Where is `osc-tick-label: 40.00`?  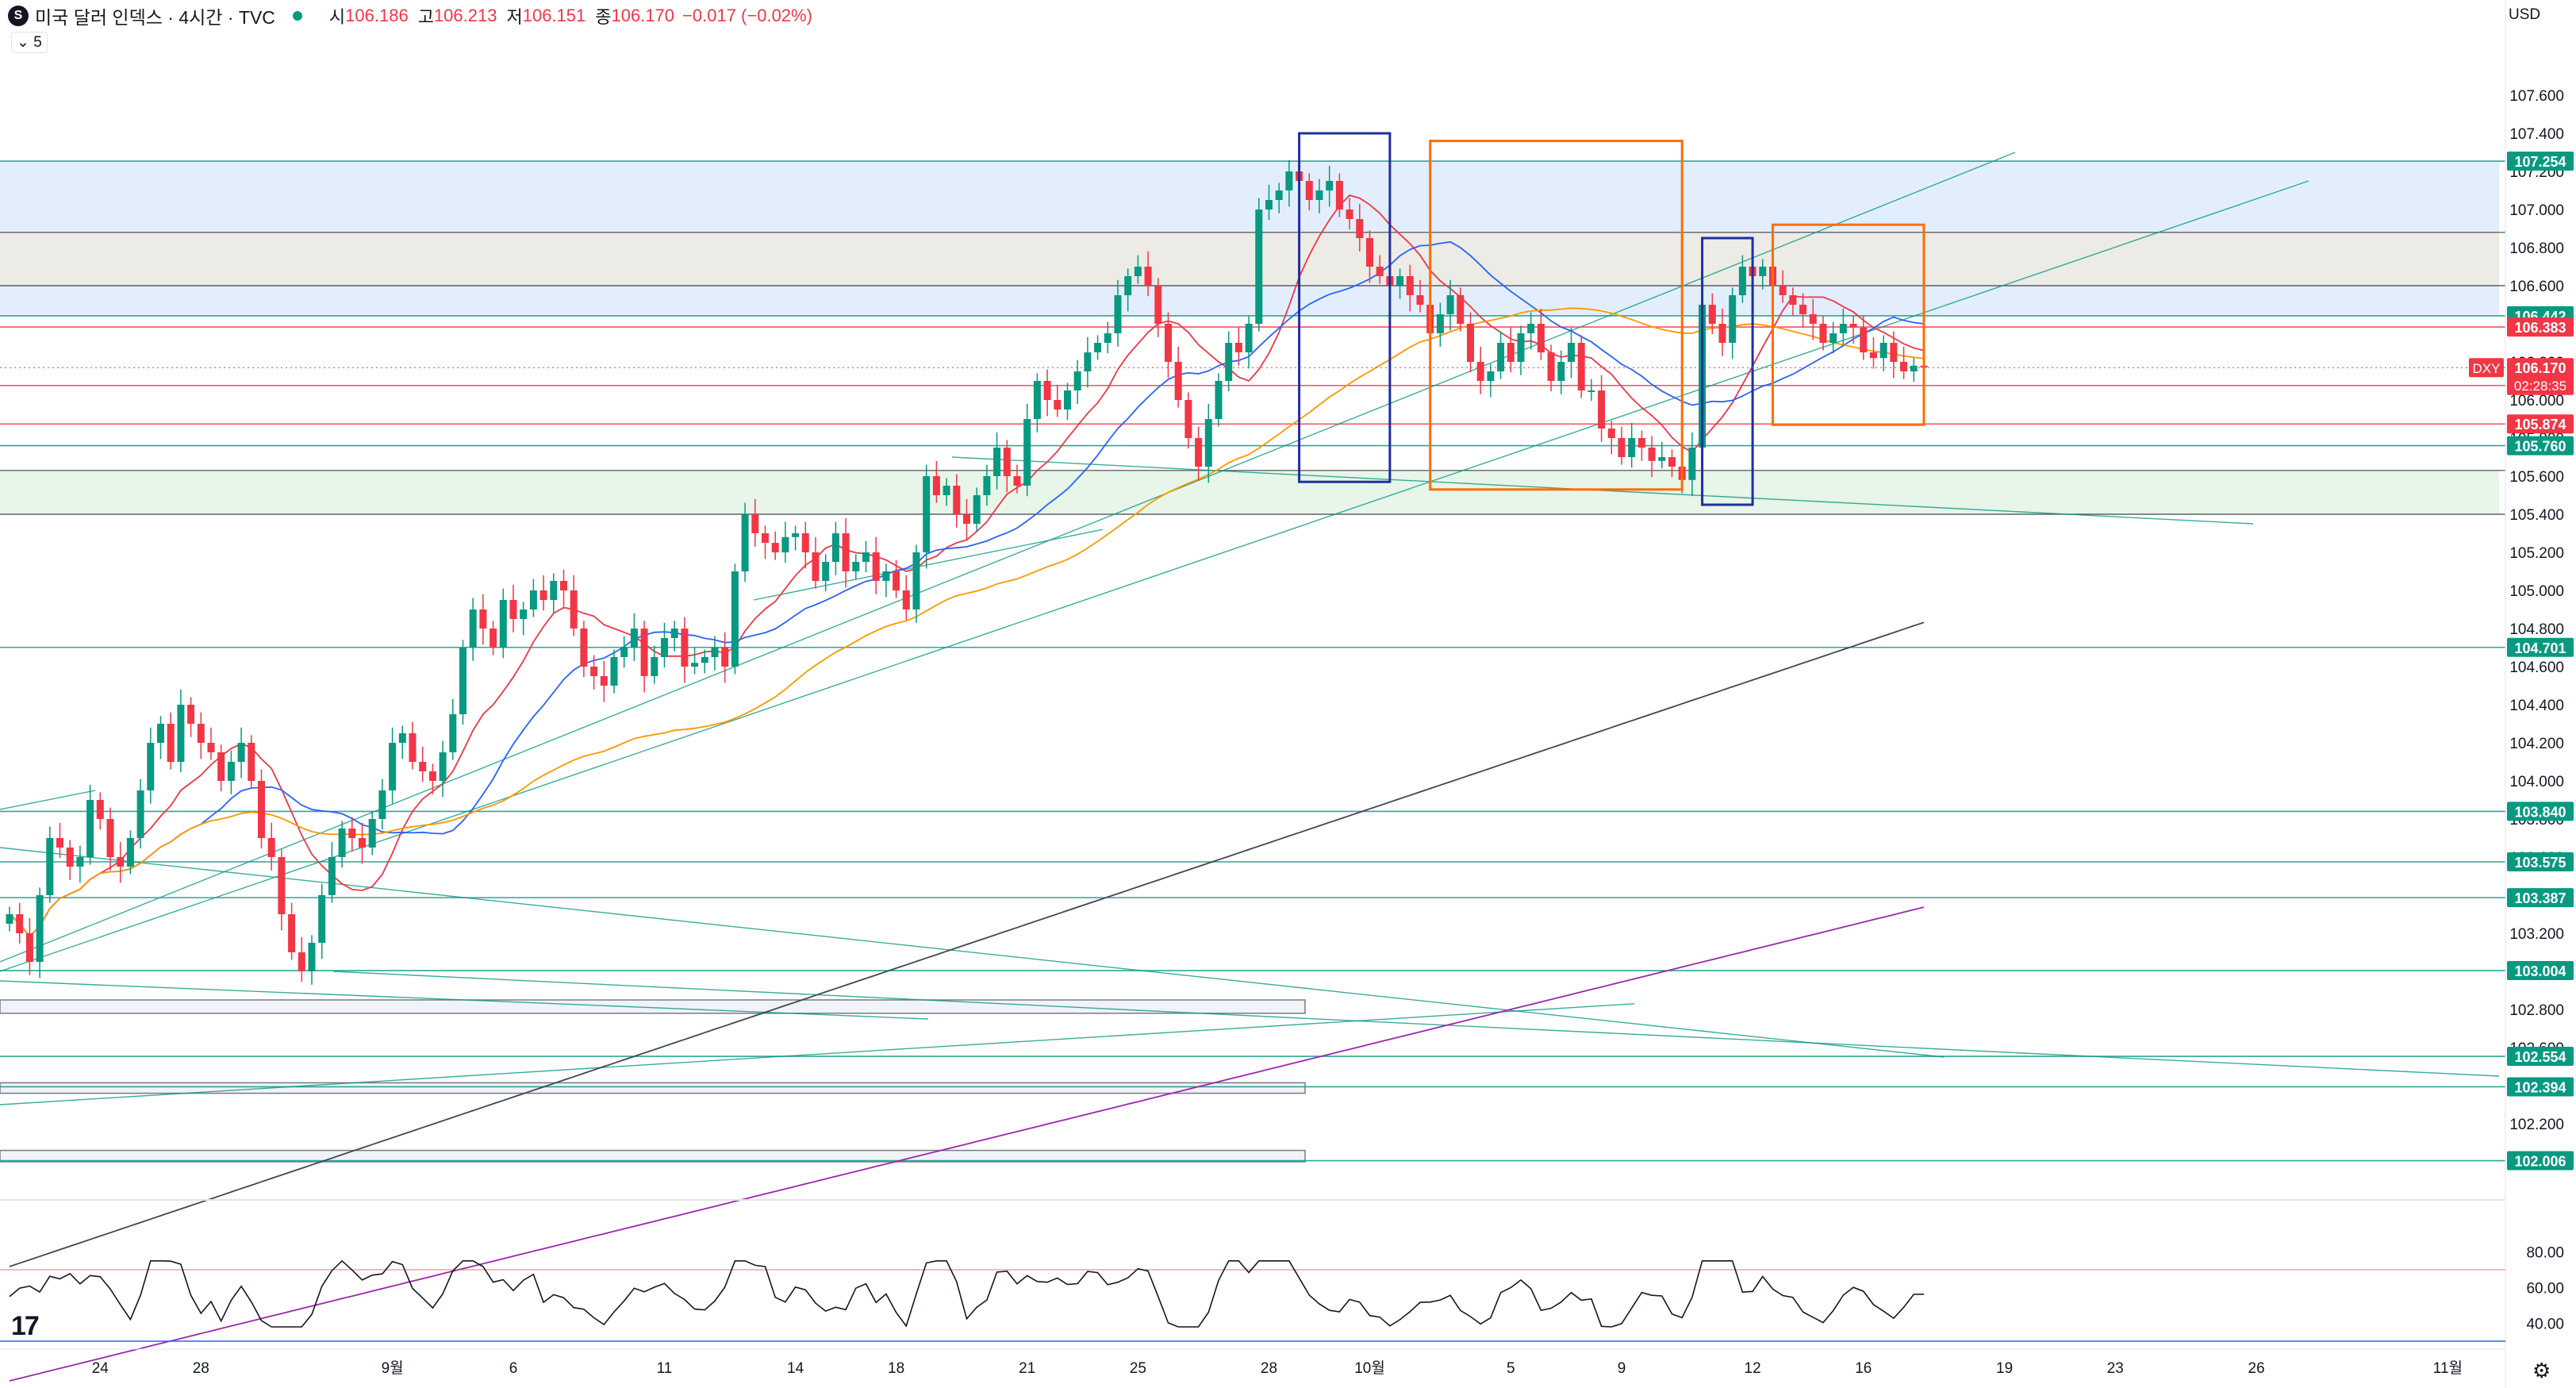
osc-tick-label: 40.00 is located at coordinates (2545, 1325).